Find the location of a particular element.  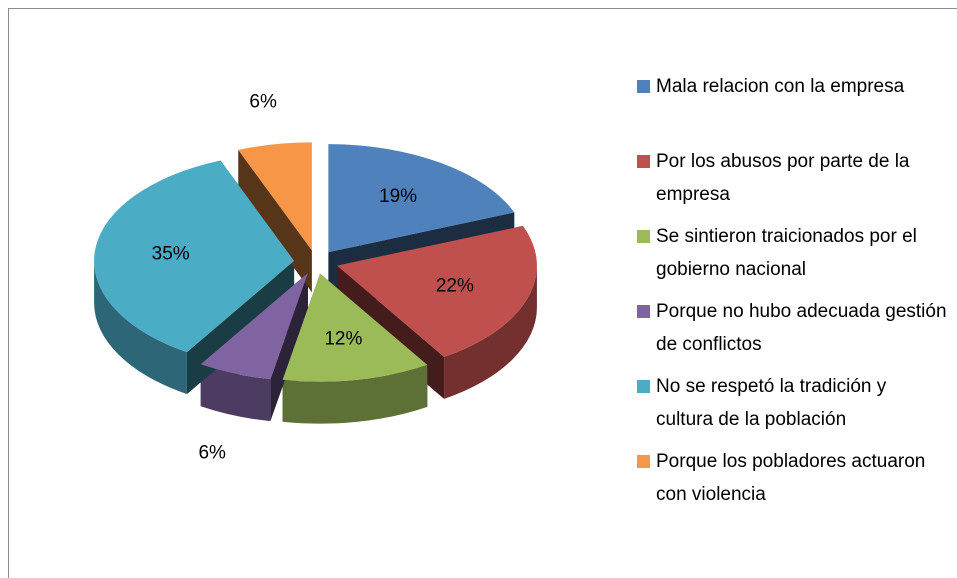

slice-side is located at coordinates (275, 221).